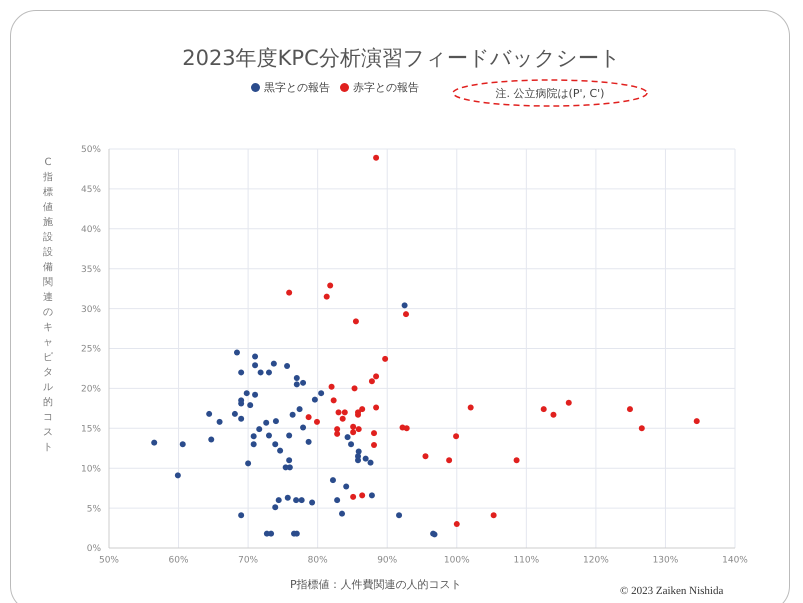 The height and width of the screenshot is (603, 803). What do you see at coordinates (91, 389) in the screenshot?
I see `y-tick-label: 20%` at bounding box center [91, 389].